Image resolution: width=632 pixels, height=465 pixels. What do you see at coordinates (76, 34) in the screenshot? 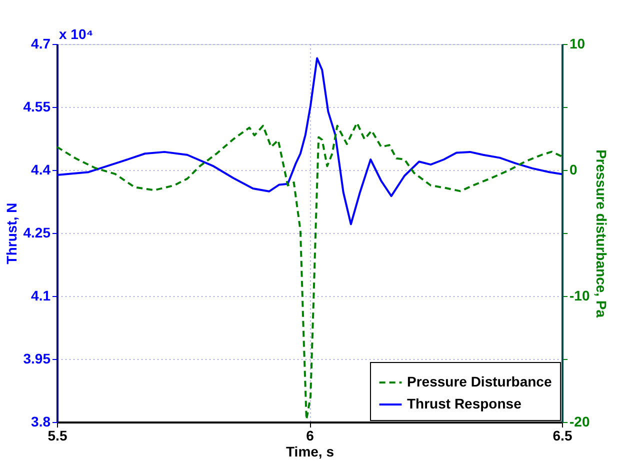
I see `text: x 10⁴` at bounding box center [76, 34].